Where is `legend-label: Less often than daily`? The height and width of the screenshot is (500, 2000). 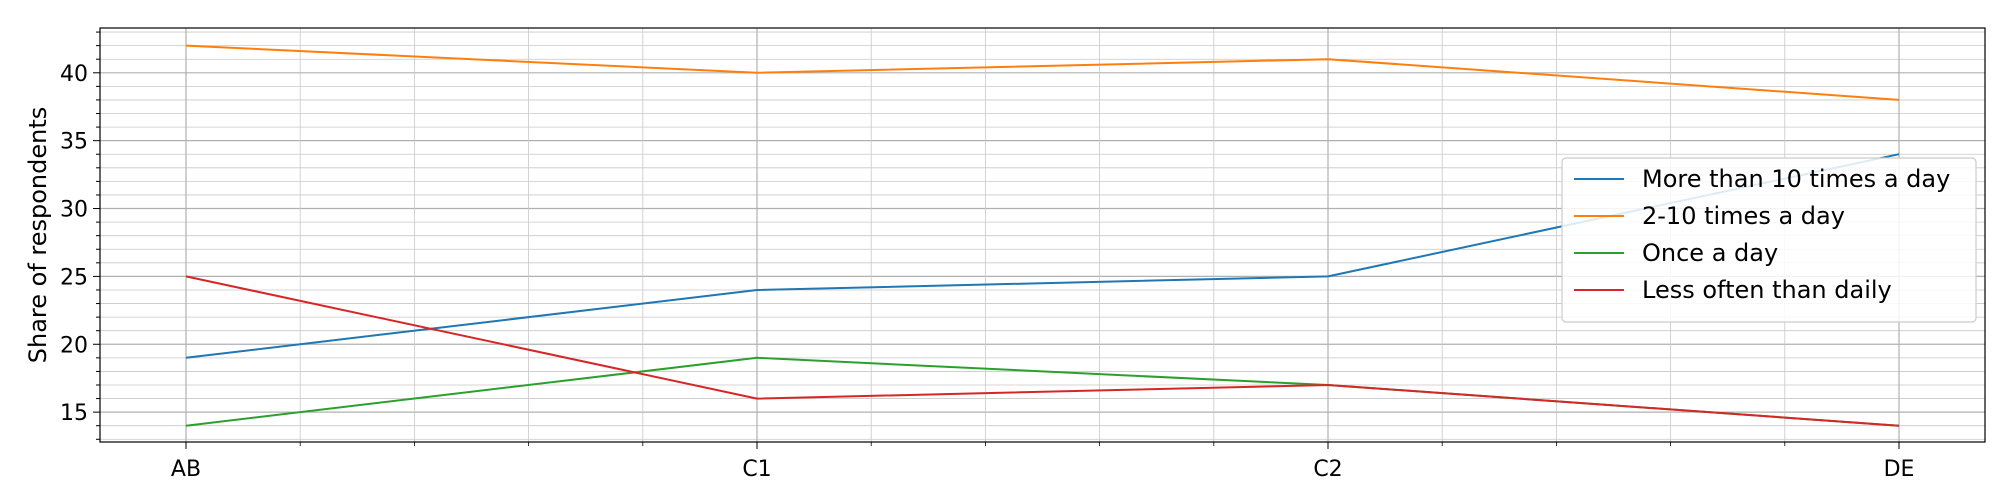 legend-label: Less often than daily is located at coordinates (1767, 290).